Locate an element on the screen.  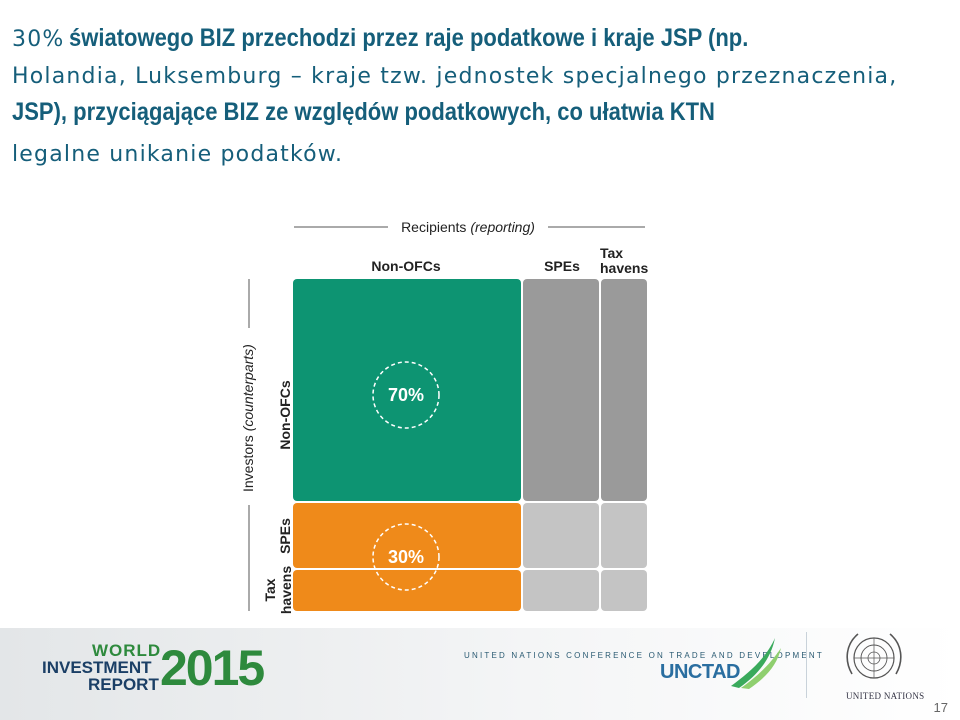
cell-spes-non-ofcs is located at coordinates (407, 535).